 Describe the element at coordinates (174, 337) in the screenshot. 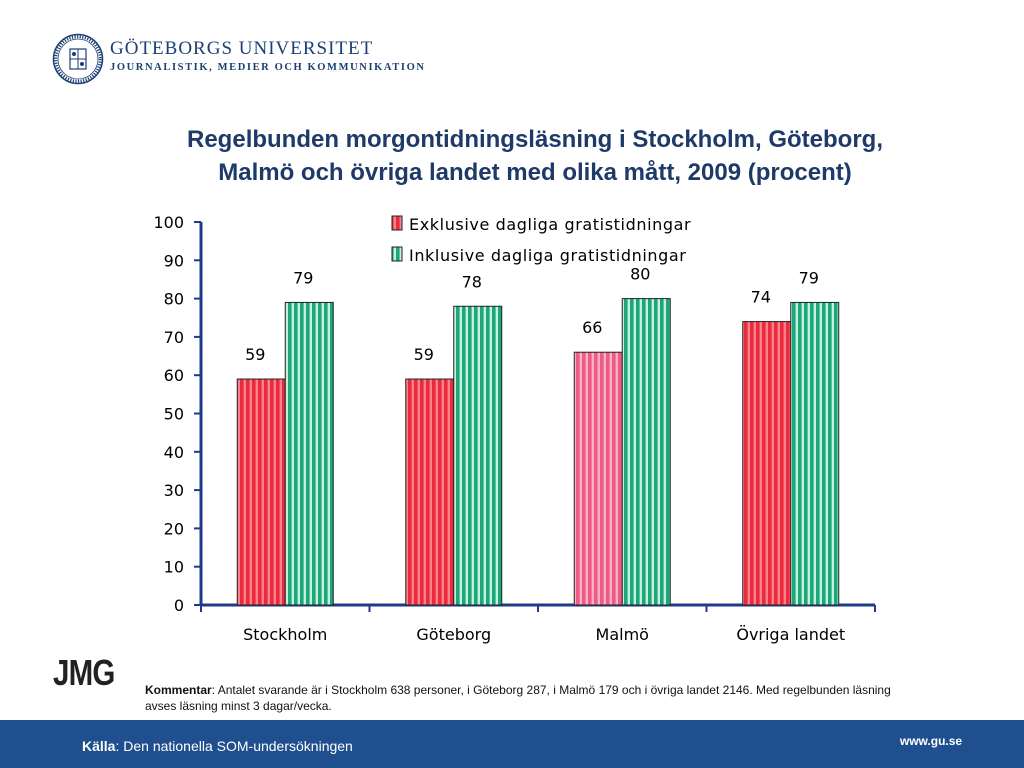

I see `y-tick-label: 70` at that location.